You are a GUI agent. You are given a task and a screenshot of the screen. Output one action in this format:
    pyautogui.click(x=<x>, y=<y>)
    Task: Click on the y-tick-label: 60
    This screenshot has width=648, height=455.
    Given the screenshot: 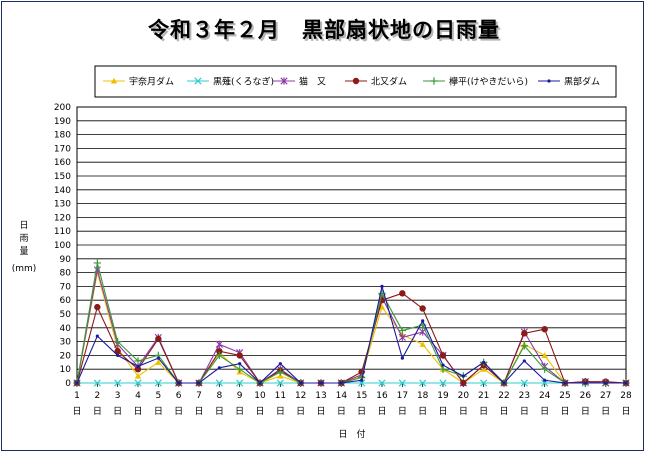 What is the action you would take?
    pyautogui.click(x=66, y=301)
    